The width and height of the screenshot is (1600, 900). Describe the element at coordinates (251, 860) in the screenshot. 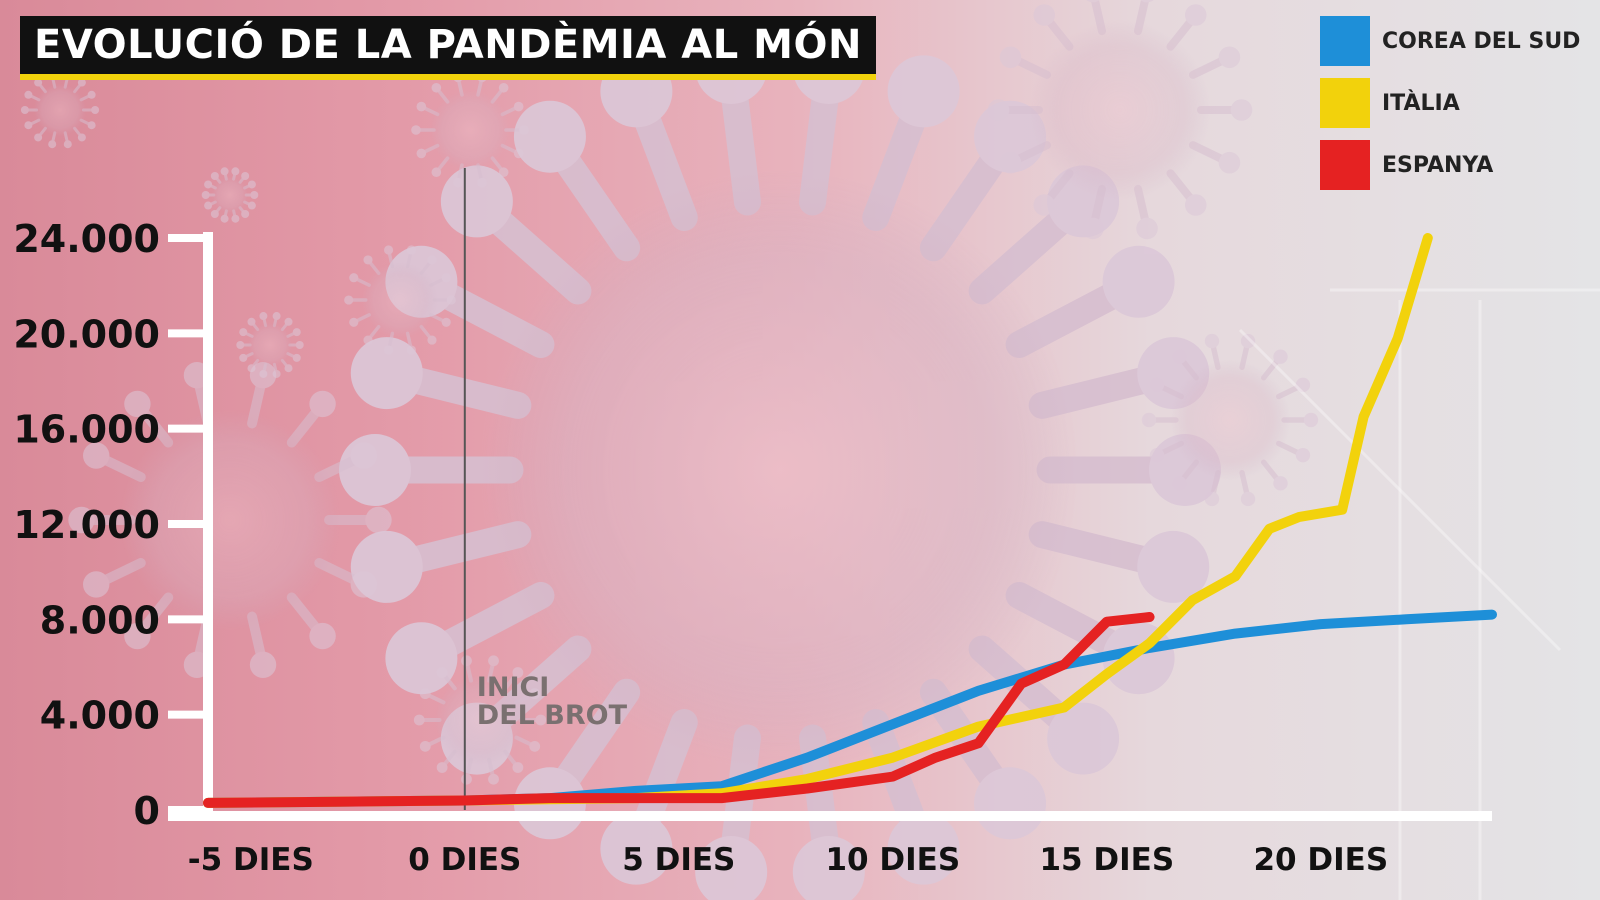

I see `x-tick-label: -5 DIES` at that location.